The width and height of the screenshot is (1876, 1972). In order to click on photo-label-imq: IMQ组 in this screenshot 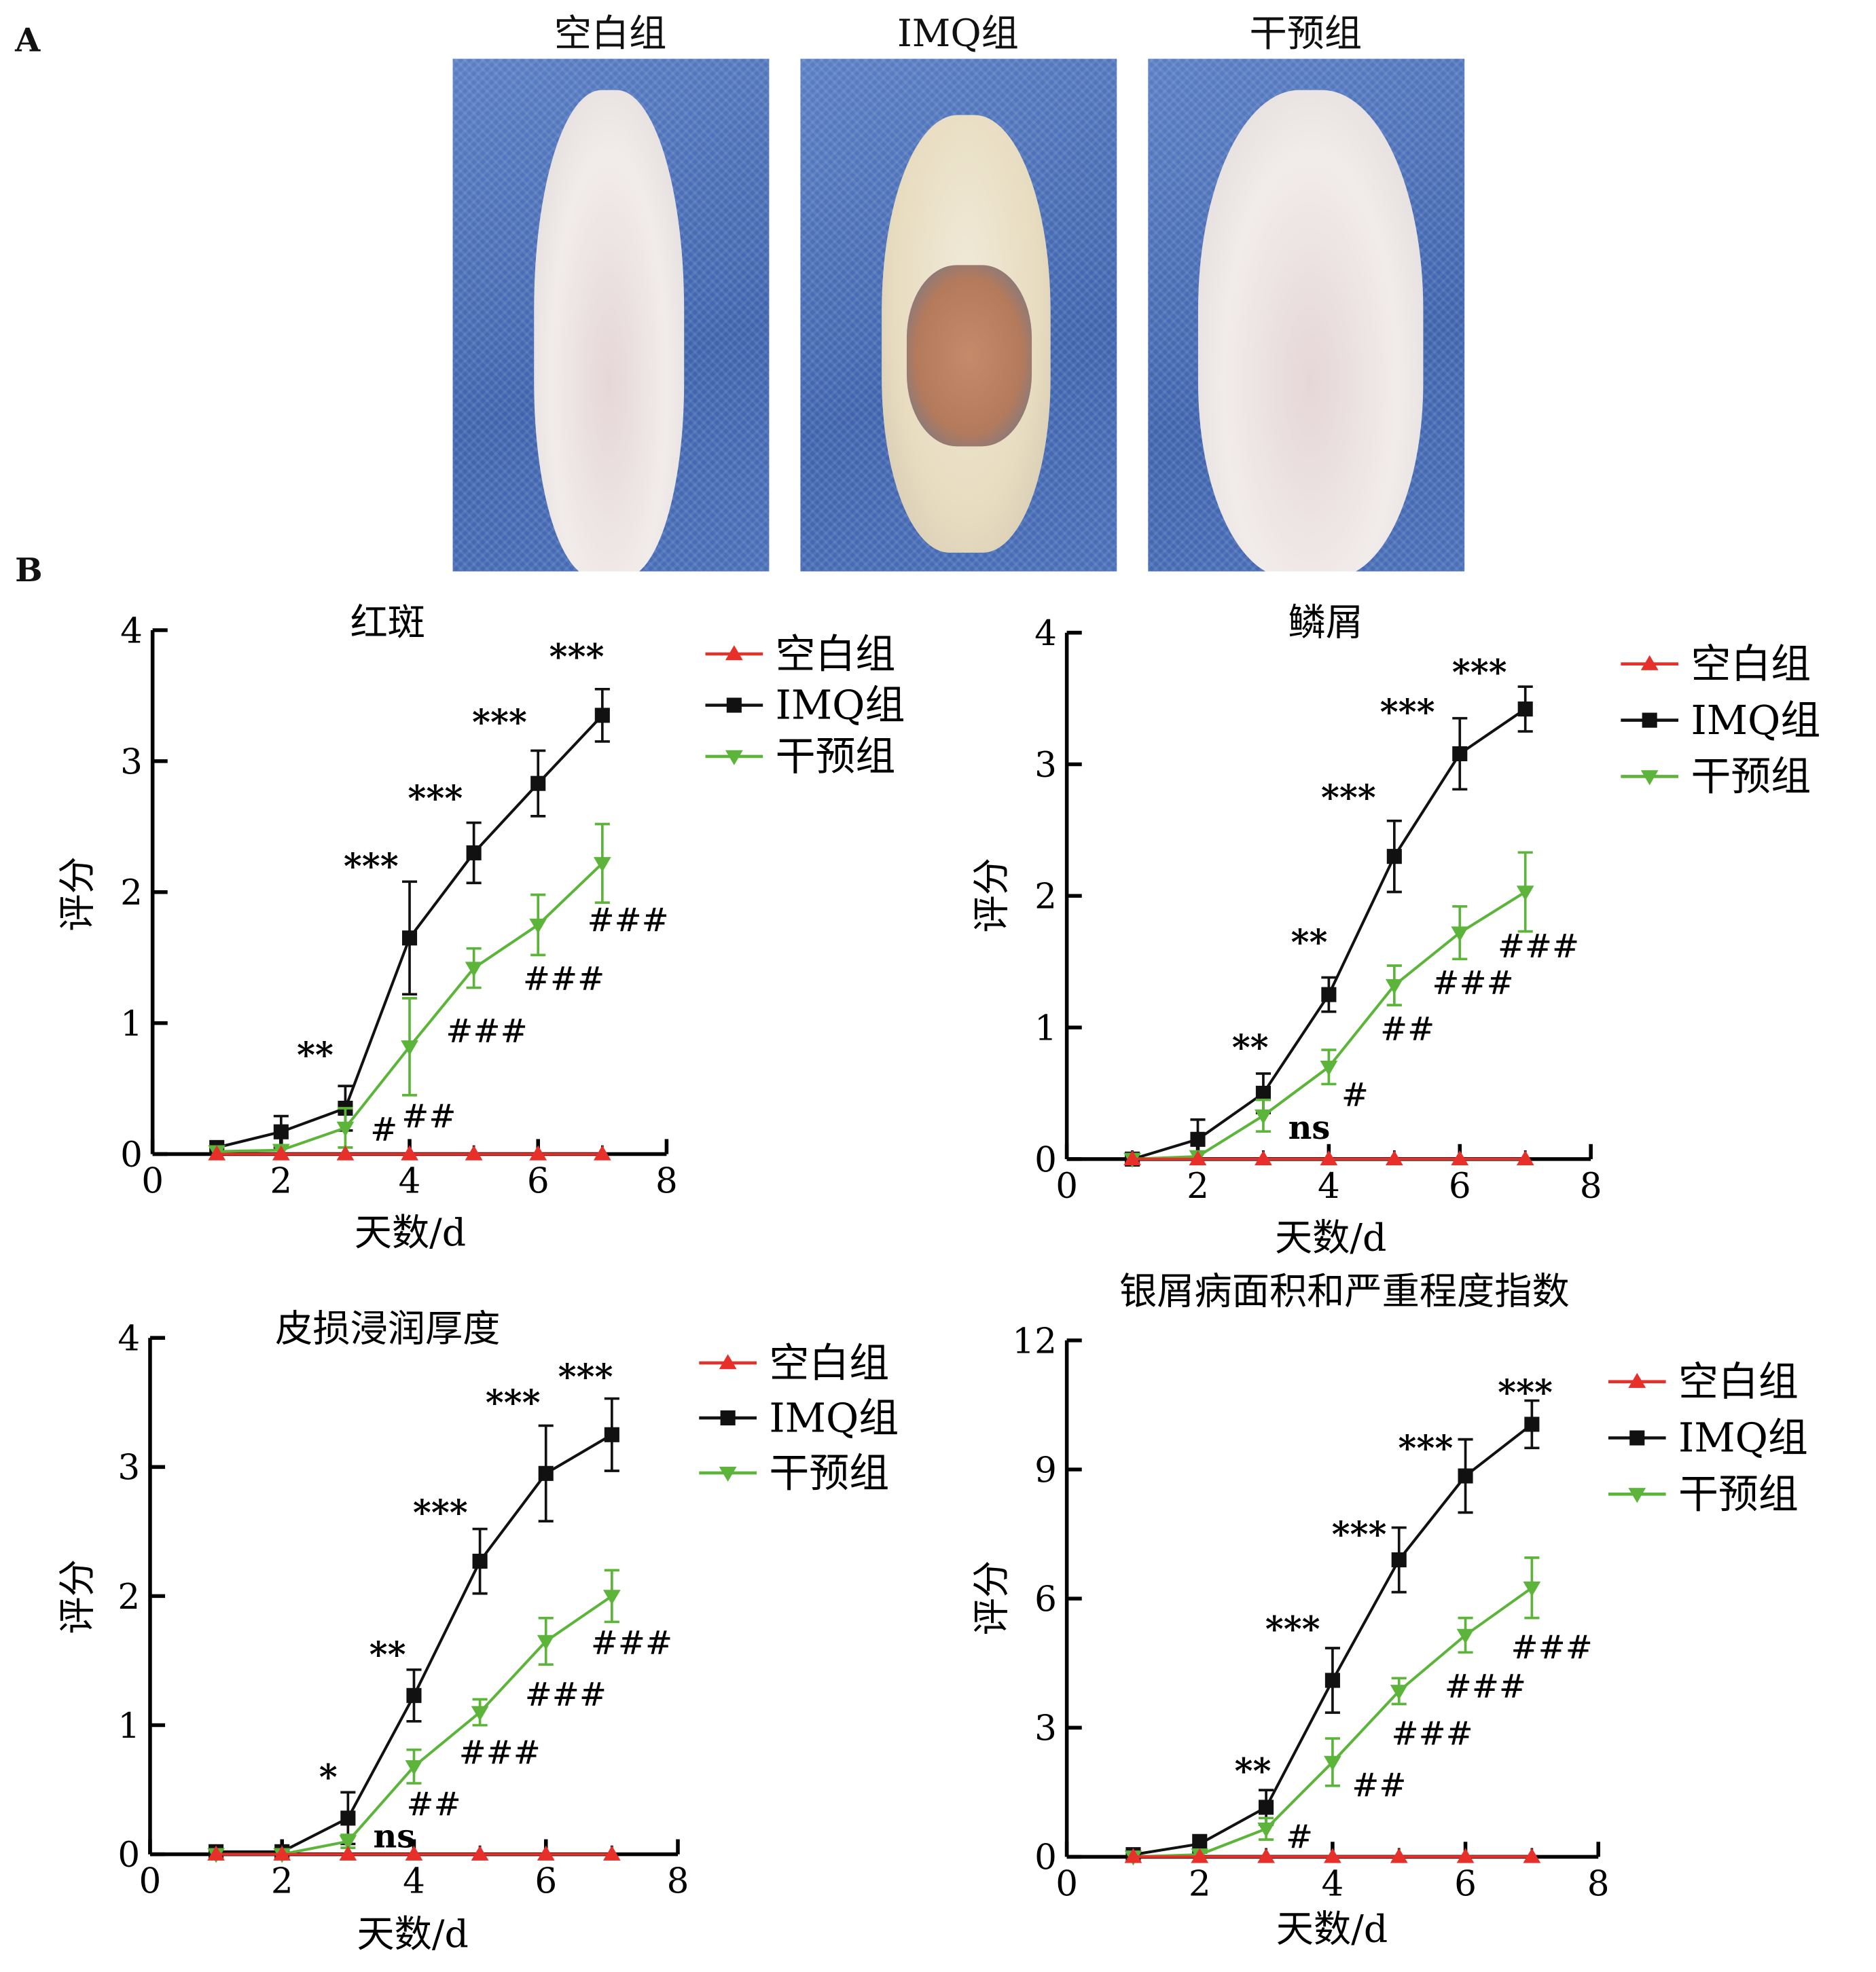, I will do `click(958, 34)`.